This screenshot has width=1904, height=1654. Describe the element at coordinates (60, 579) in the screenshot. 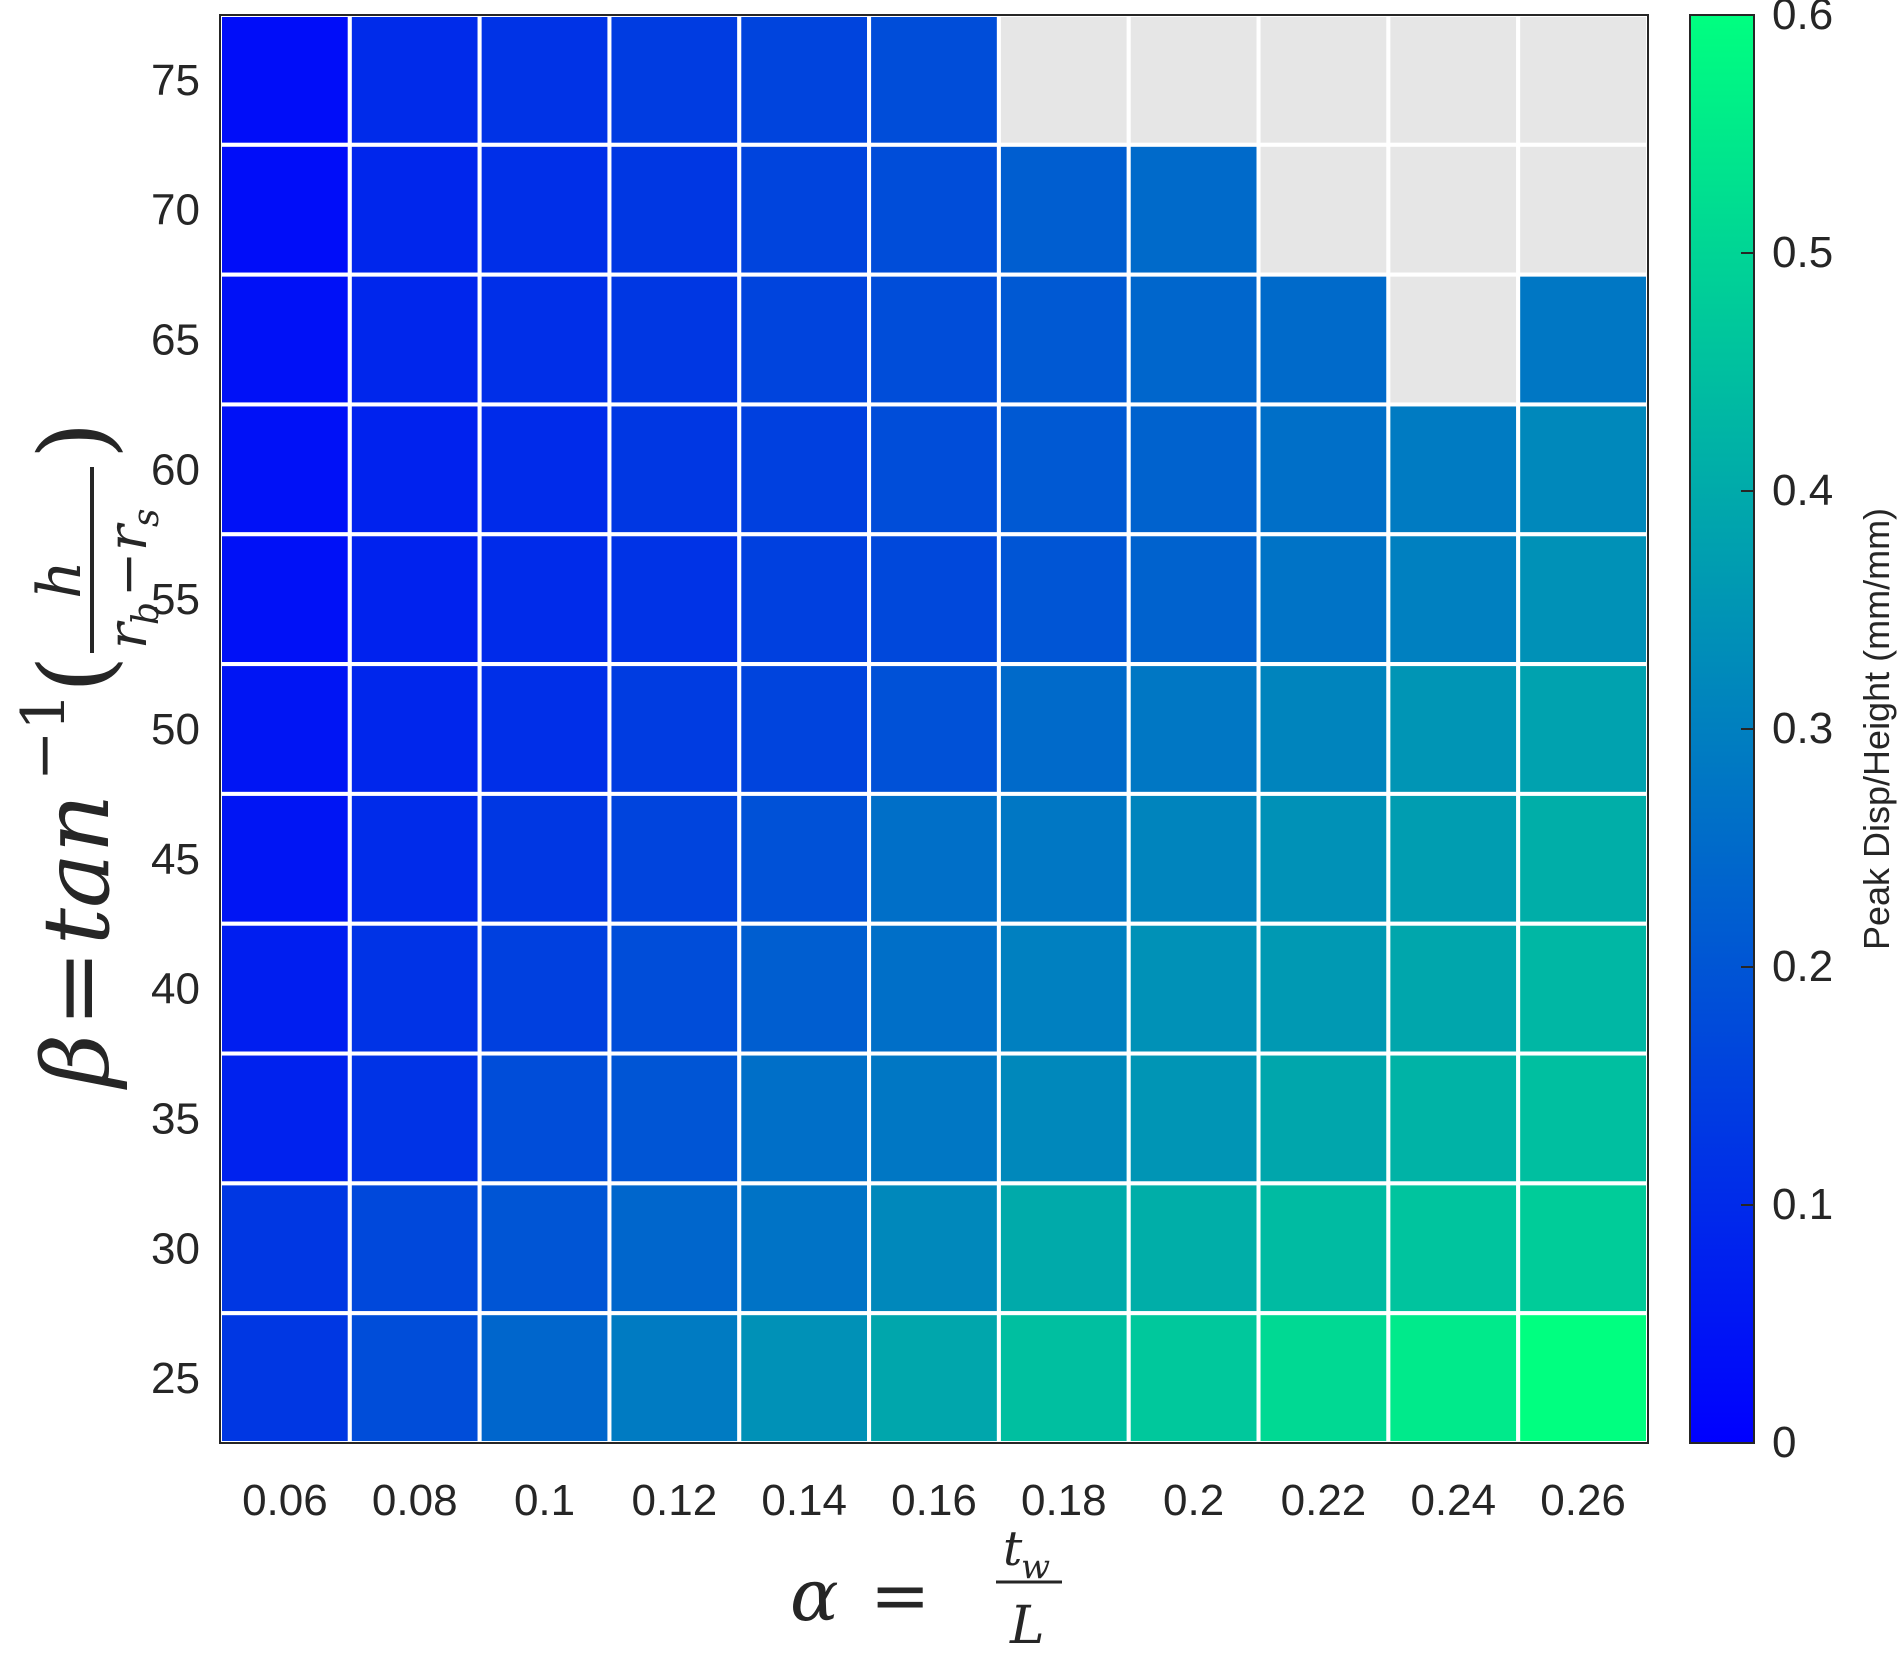

I see `svg-text: h` at that location.